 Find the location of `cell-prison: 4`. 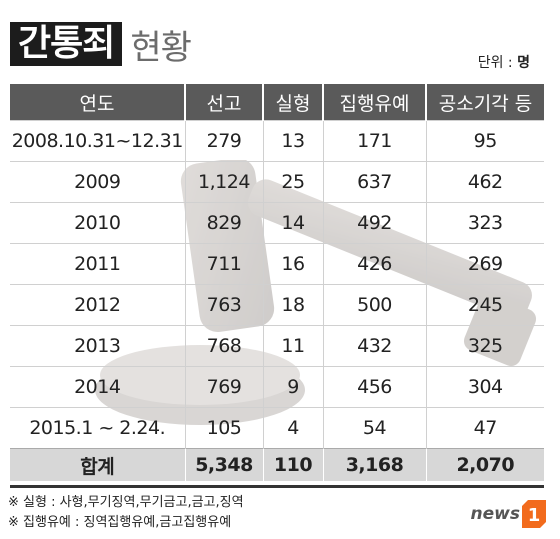

cell-prison: 4 is located at coordinates (292, 428).